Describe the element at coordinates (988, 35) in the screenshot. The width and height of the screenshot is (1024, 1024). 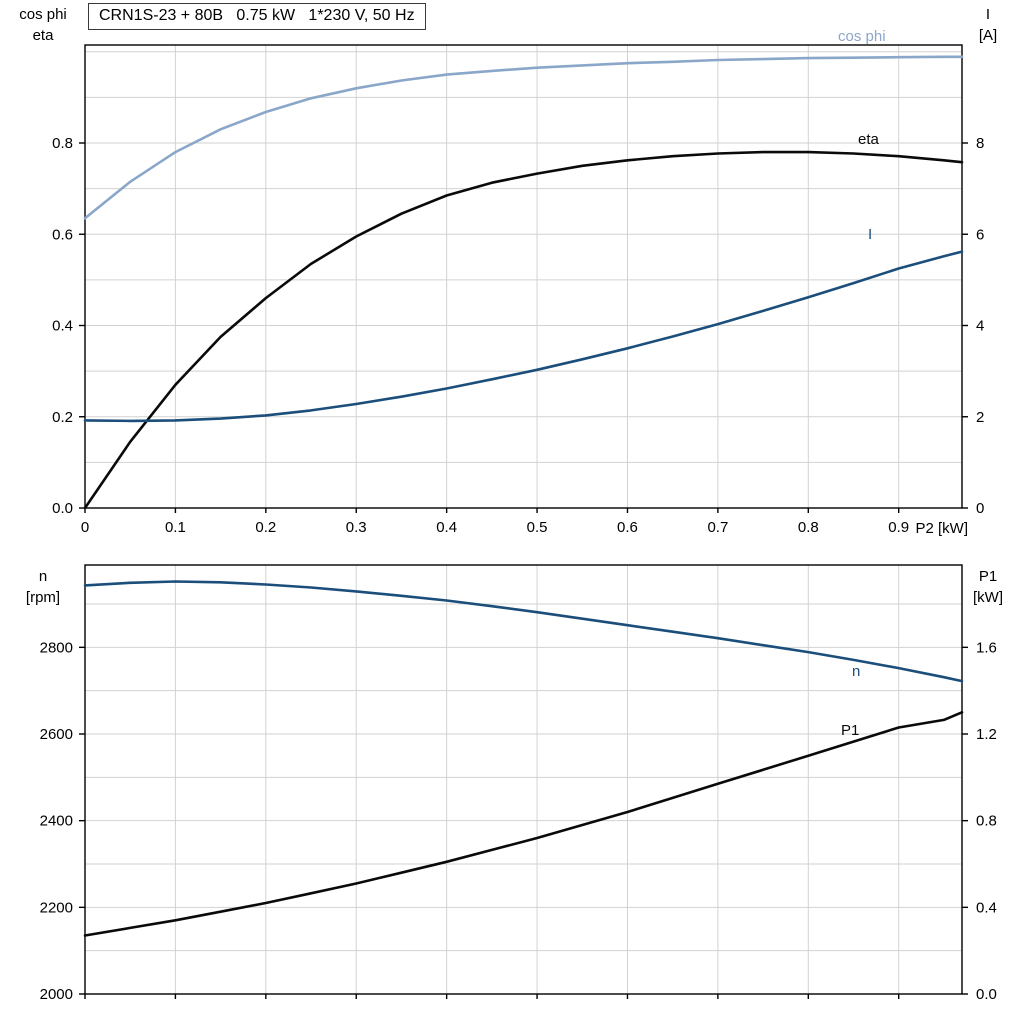
I see `axis-title-current-unit: [A]` at that location.